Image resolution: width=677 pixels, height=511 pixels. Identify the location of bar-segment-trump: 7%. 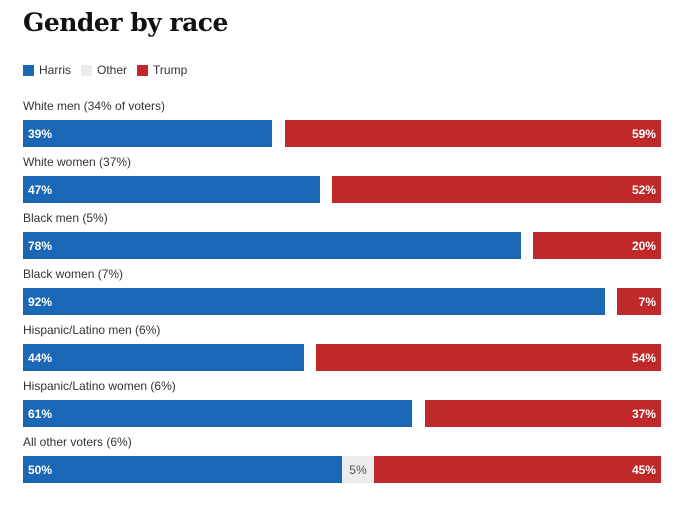
(638, 301).